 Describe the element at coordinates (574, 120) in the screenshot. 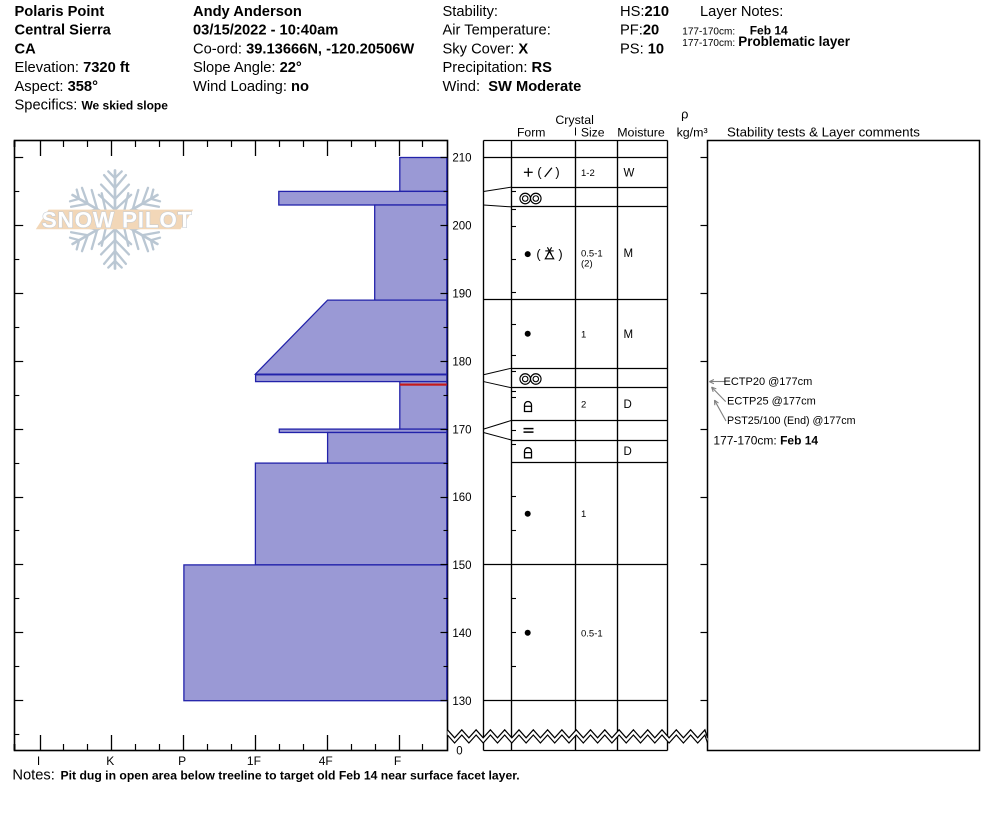

I see `svg-text: Crystal` at that location.